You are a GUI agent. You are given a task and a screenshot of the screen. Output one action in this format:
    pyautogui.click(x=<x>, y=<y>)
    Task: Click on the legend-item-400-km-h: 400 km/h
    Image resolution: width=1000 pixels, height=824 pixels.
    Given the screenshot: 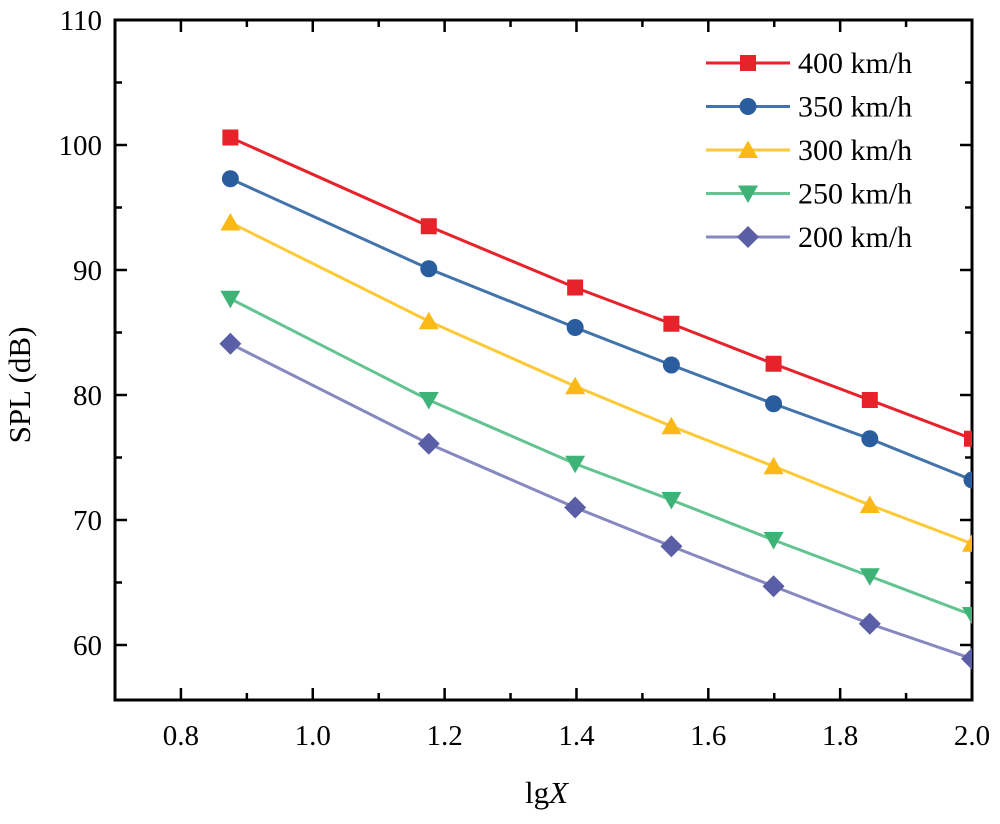 What is the action you would take?
    pyautogui.click(x=809, y=63)
    